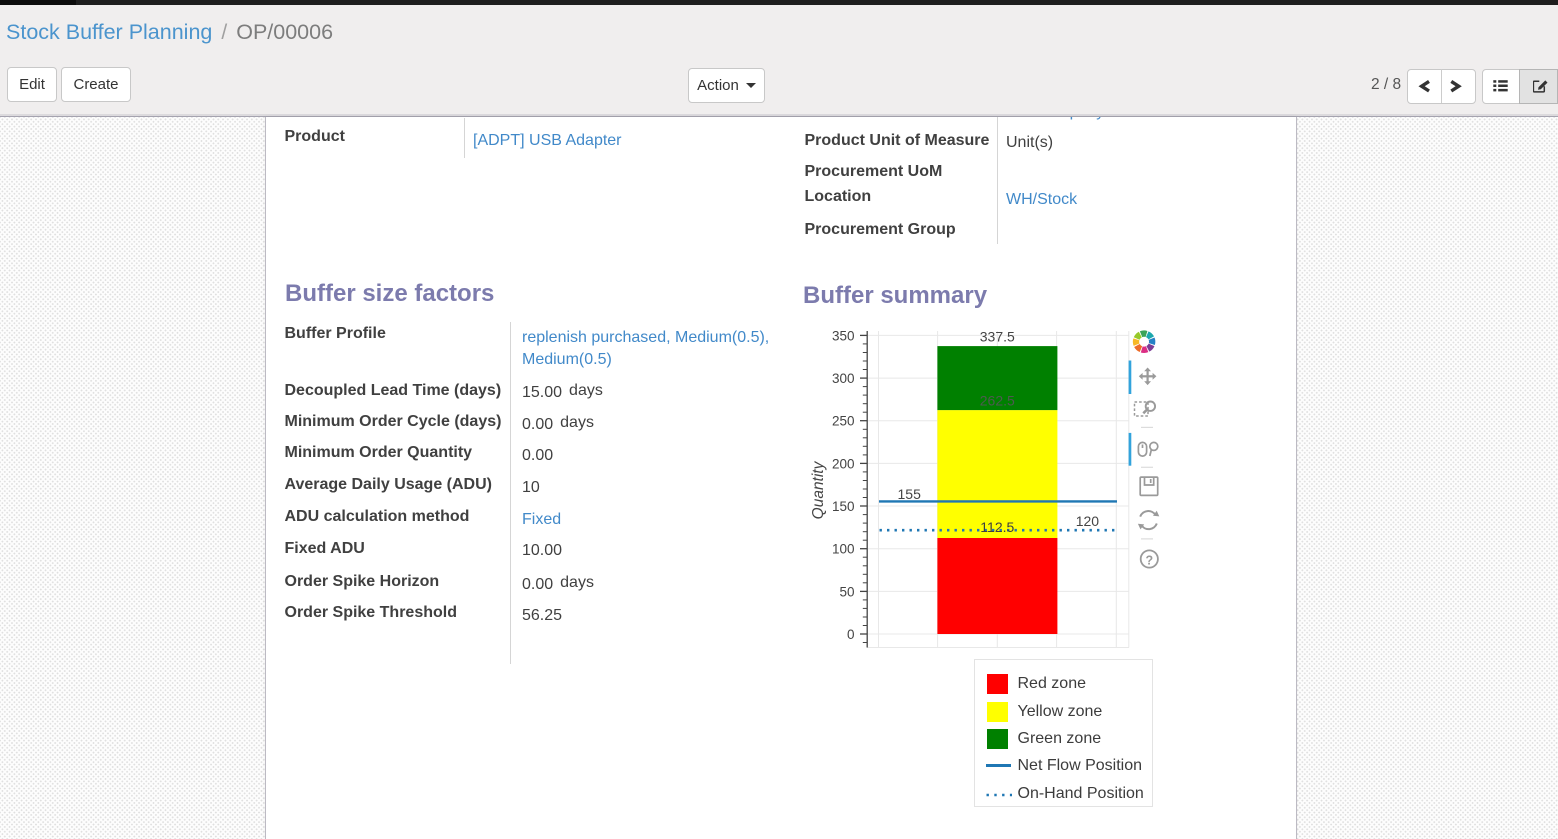  What do you see at coordinates (843, 549) in the screenshot?
I see `svg-text: 100` at bounding box center [843, 549].